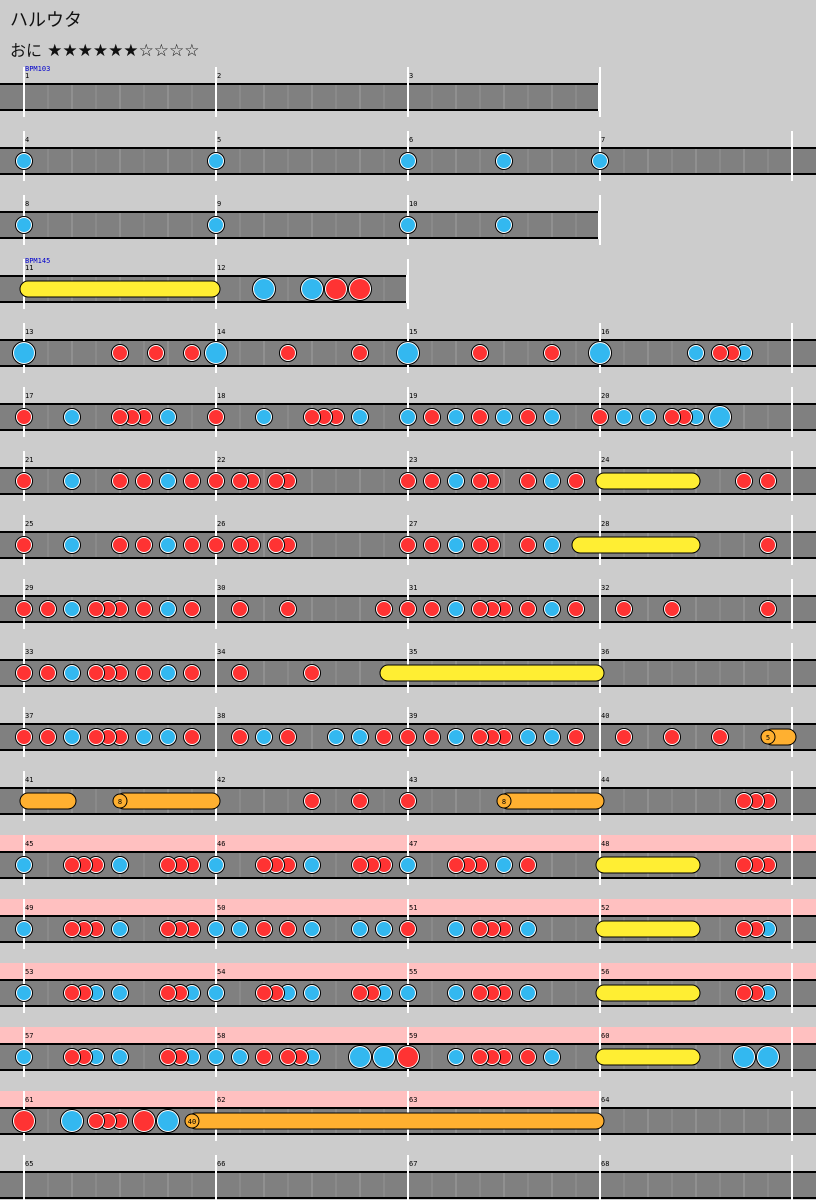 This screenshot has width=816, height=1200. I want to click on measure-number: 50, so click(221, 908).